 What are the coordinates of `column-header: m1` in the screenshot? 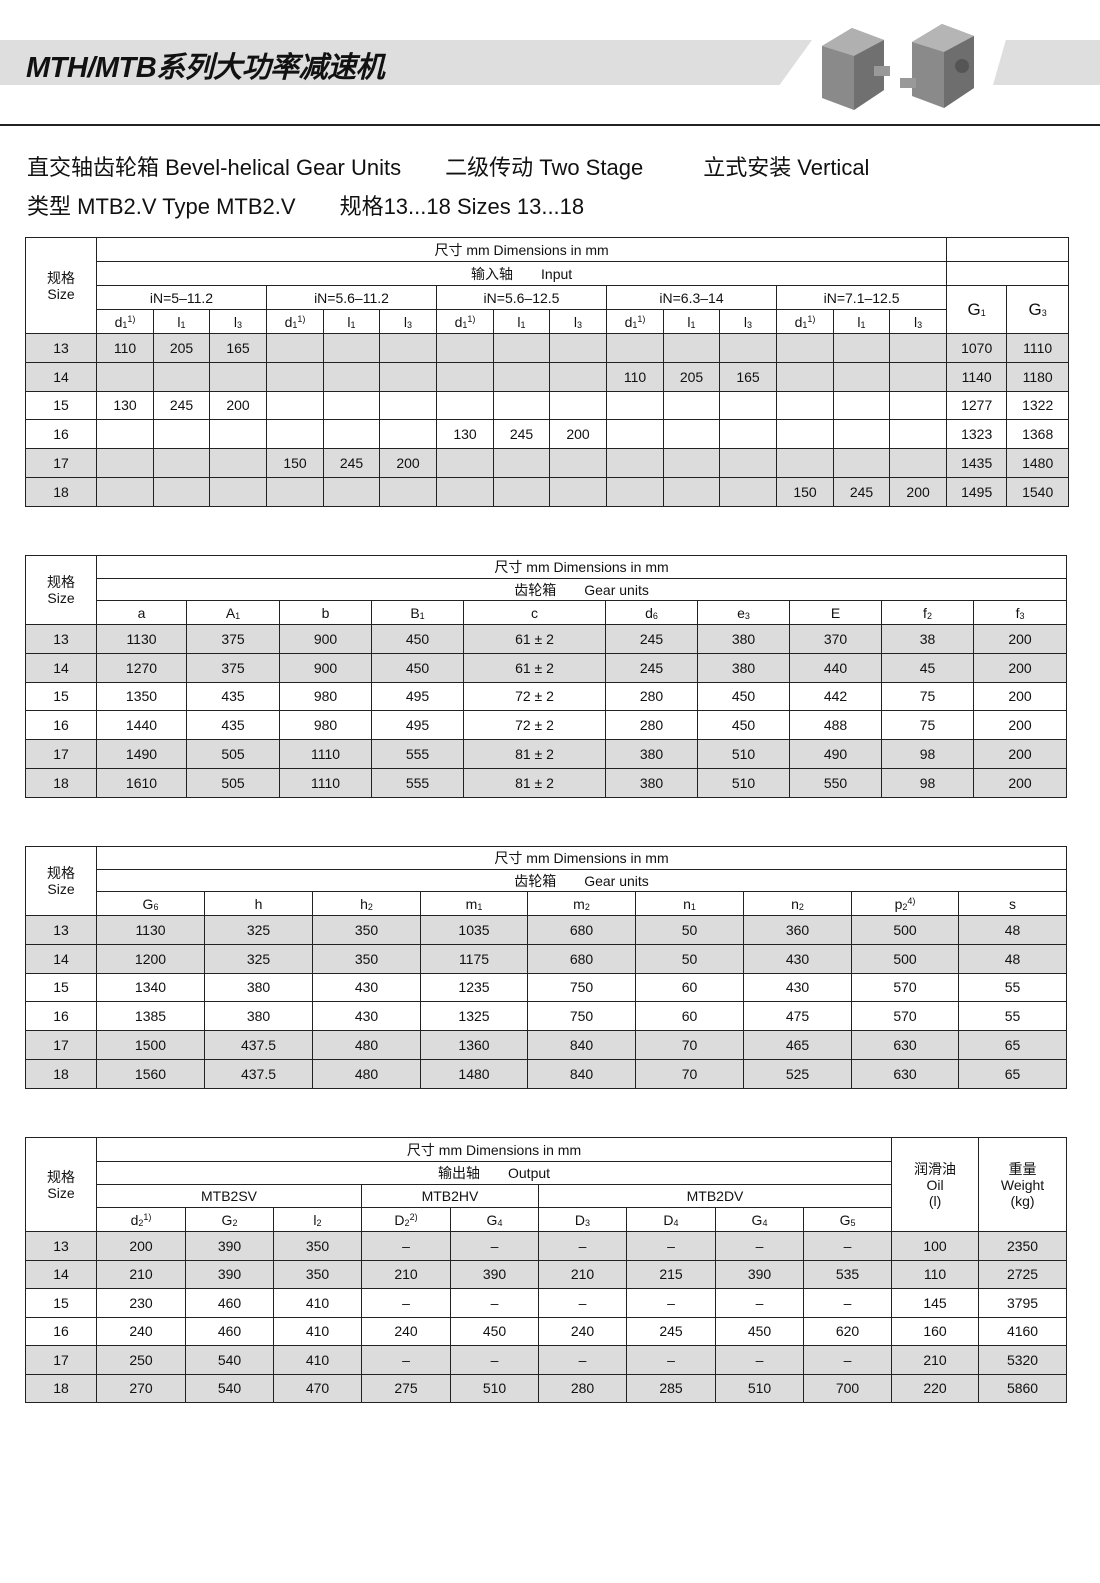 It's located at (474, 903).